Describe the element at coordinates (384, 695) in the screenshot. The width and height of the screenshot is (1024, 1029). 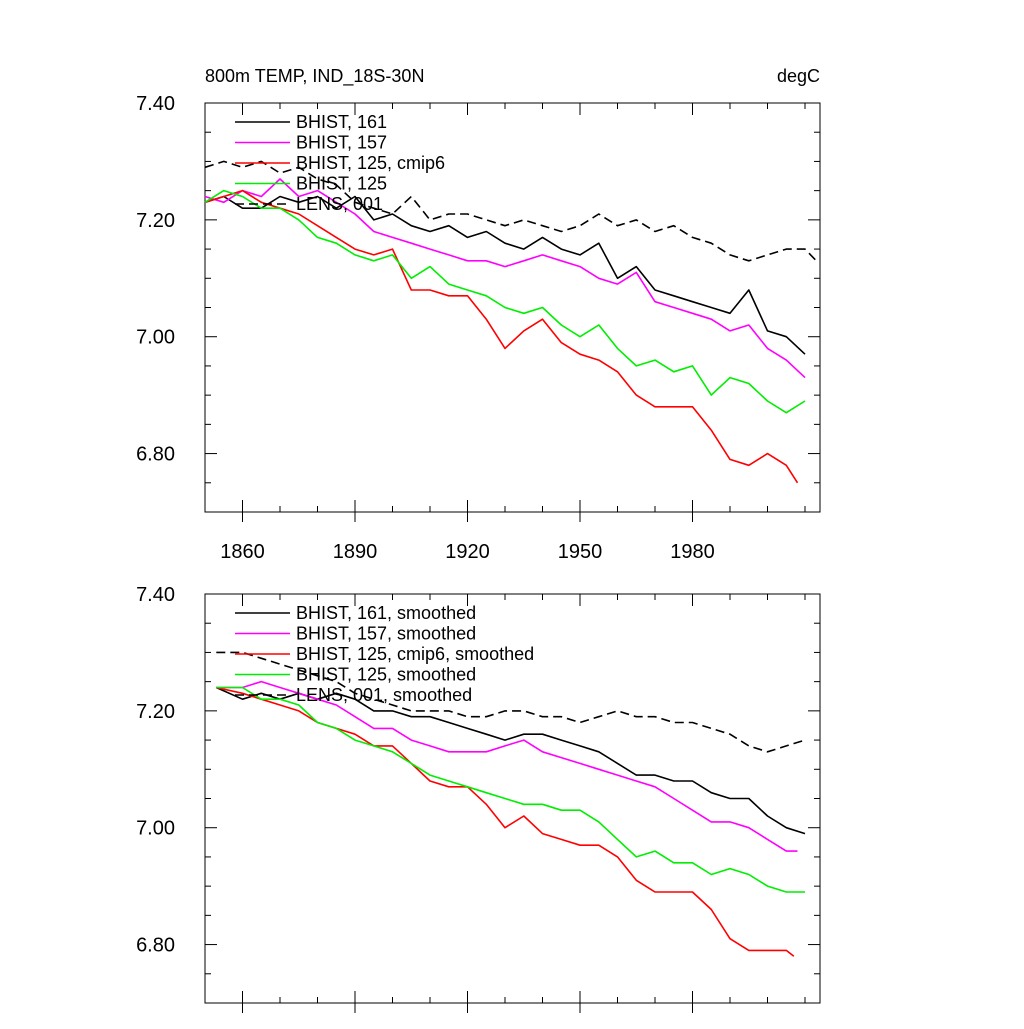
I see `legend-label: LENS, 001, smoothed` at that location.